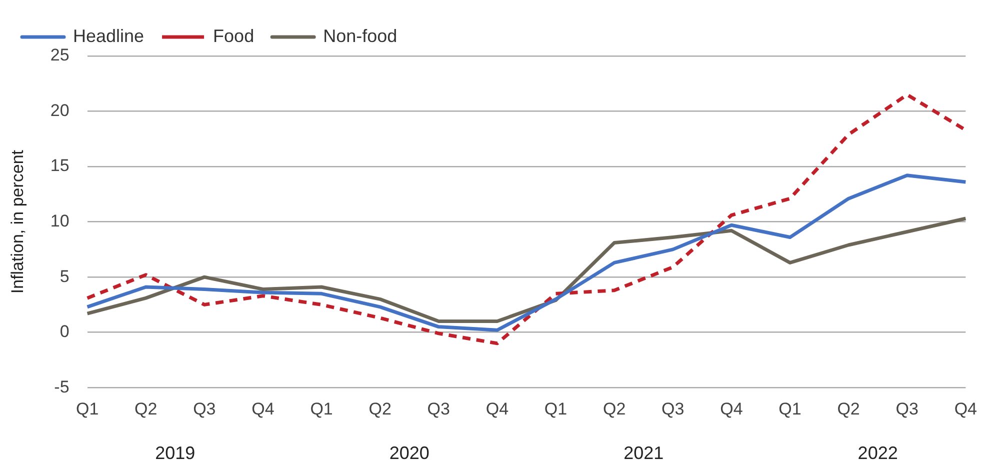 This screenshot has height=466, width=989. Describe the element at coordinates (62, 386) in the screenshot. I see `y-tick-label: -5` at that location.